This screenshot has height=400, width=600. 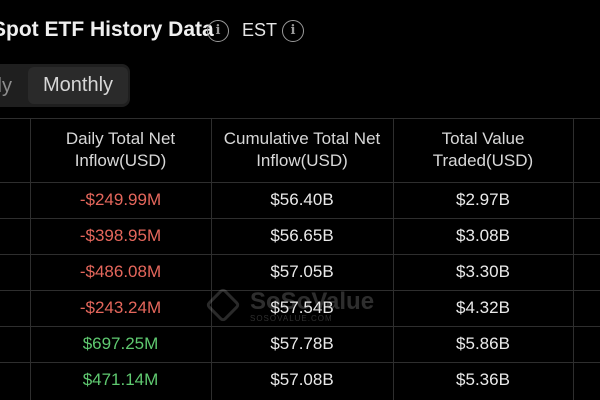 I want to click on tab-daily: Daily, so click(x=6, y=86).